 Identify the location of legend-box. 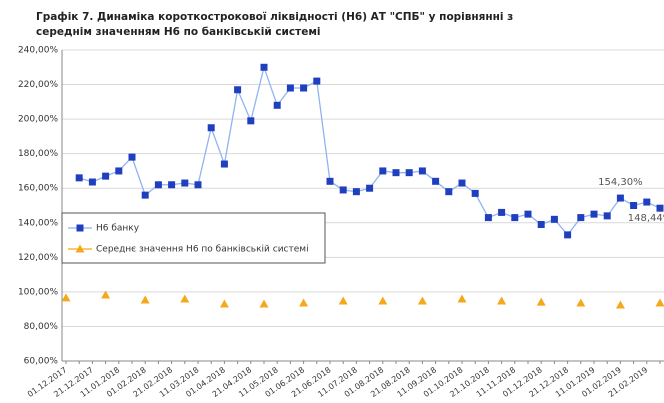
(193, 238).